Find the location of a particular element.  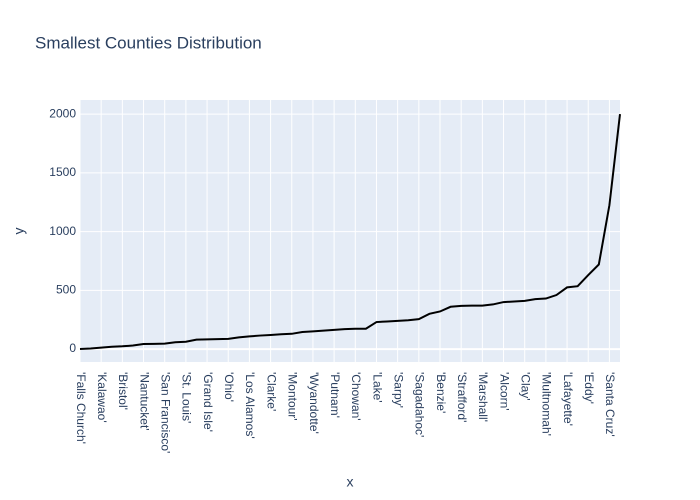

x-tick-label: 'Falls Church' is located at coordinates (81, 408).